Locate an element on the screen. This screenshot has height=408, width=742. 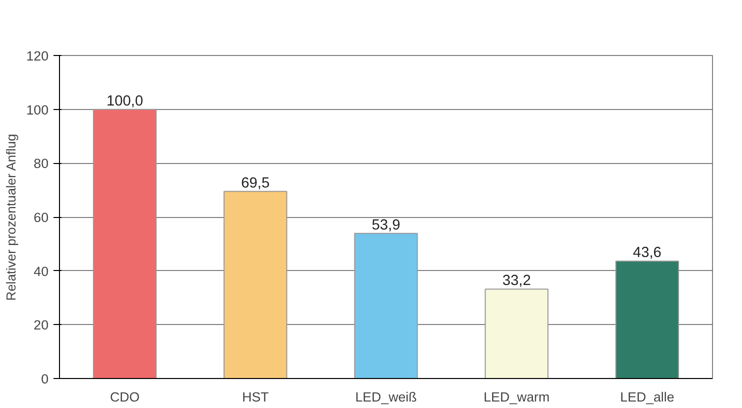
data-label: 100,0 is located at coordinates (125, 101).